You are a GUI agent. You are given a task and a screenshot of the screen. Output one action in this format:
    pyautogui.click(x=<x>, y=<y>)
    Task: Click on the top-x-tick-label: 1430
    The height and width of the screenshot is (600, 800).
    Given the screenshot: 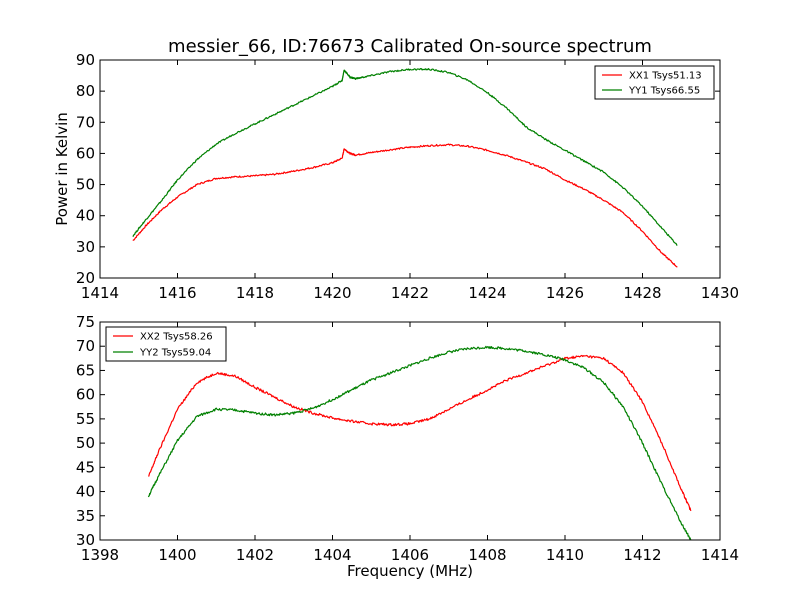 What is the action you would take?
    pyautogui.click(x=720, y=293)
    